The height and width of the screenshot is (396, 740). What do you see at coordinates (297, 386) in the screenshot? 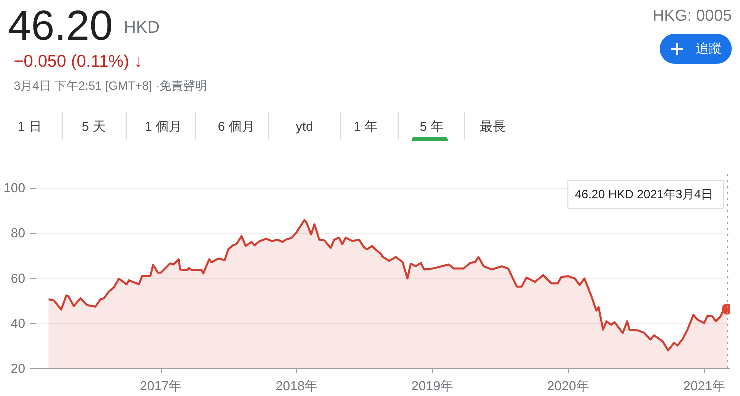
I see `x-tick-label: 2018年` at bounding box center [297, 386].